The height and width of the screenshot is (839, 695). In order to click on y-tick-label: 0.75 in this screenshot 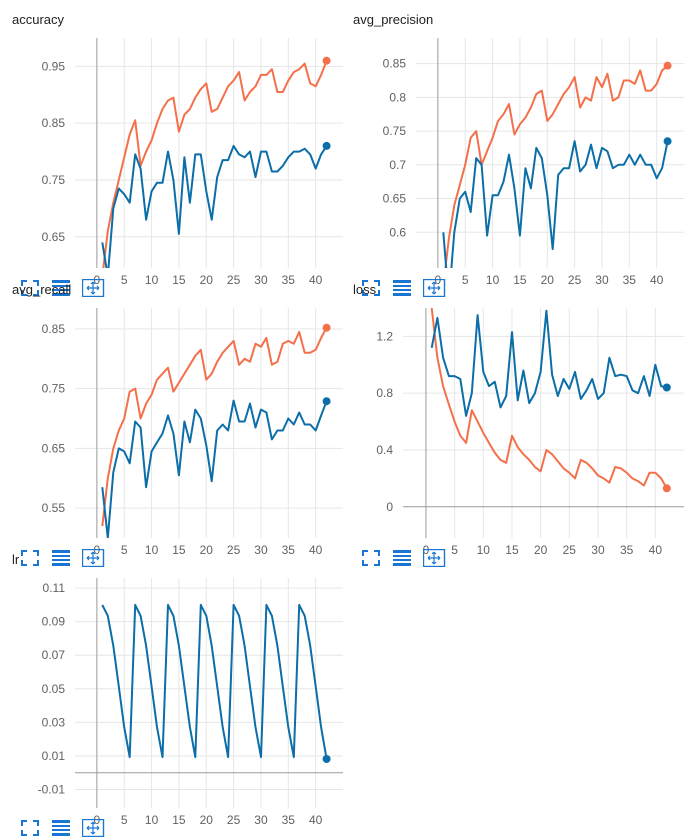, I will do `click(54, 180)`.